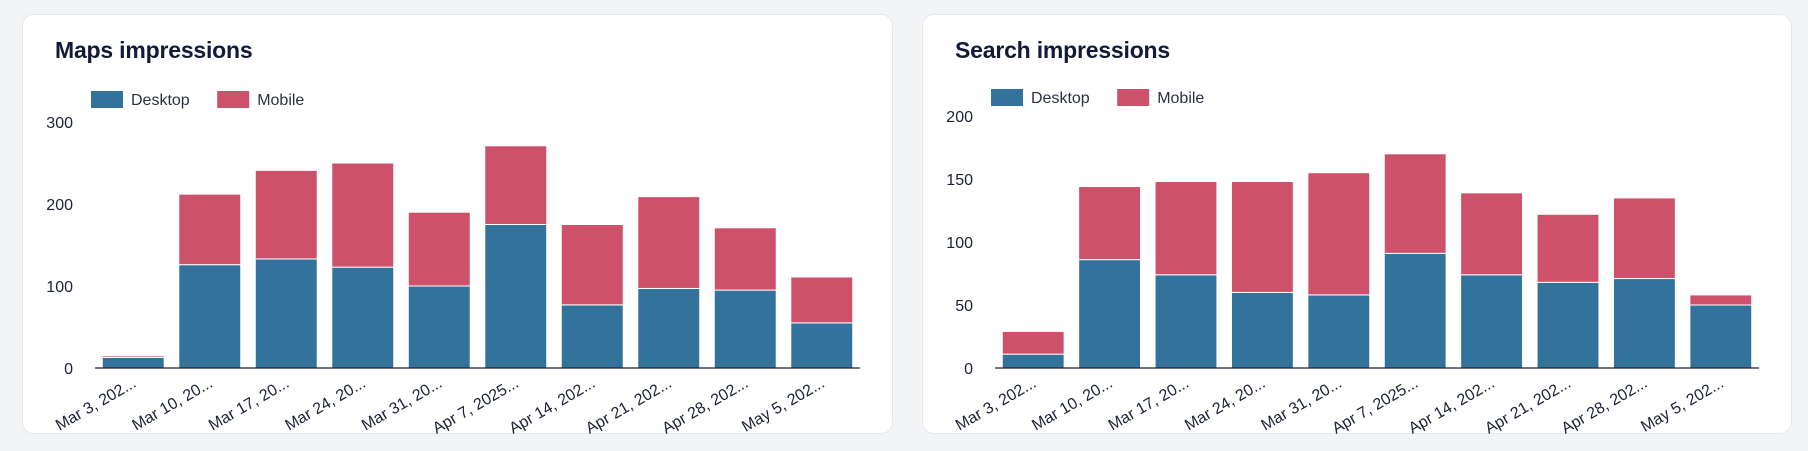  Describe the element at coordinates (1063, 50) in the screenshot. I see `chart-title: Search impressions` at that location.